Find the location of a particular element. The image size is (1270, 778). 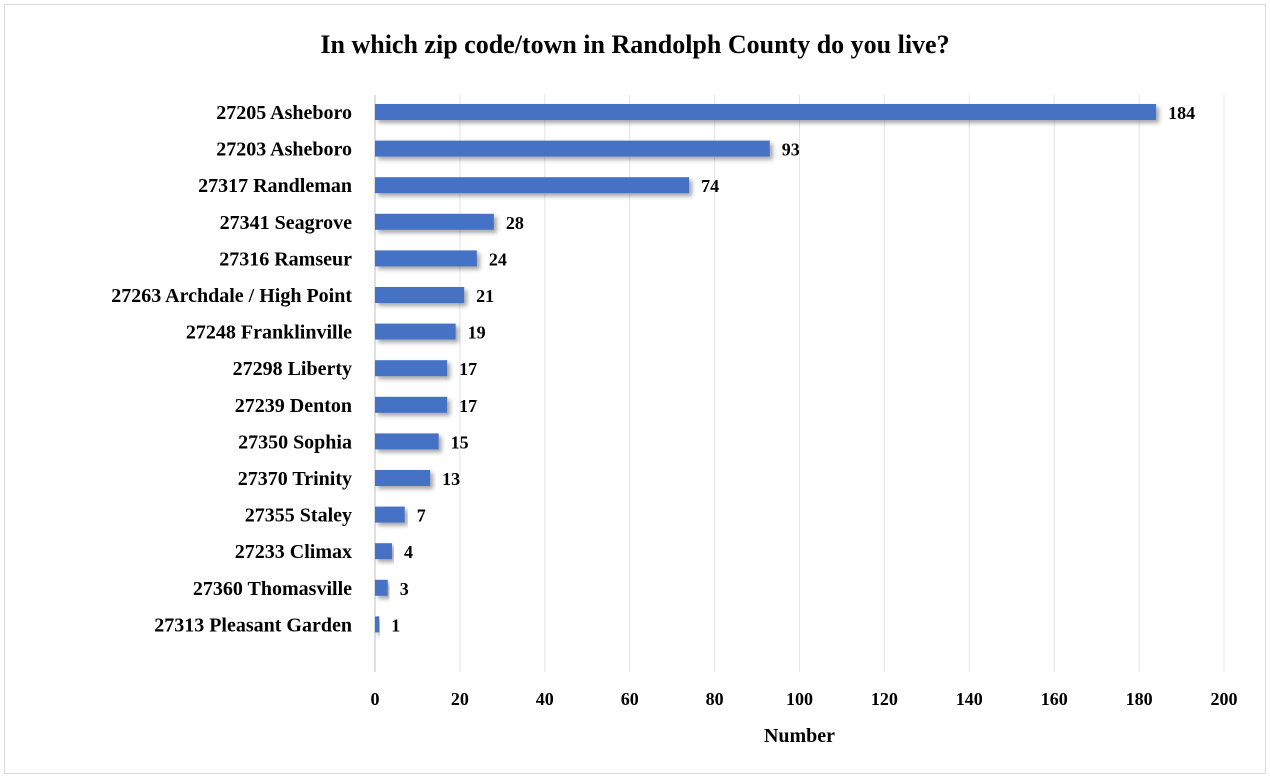

x-tick-label: 20 is located at coordinates (460, 699).